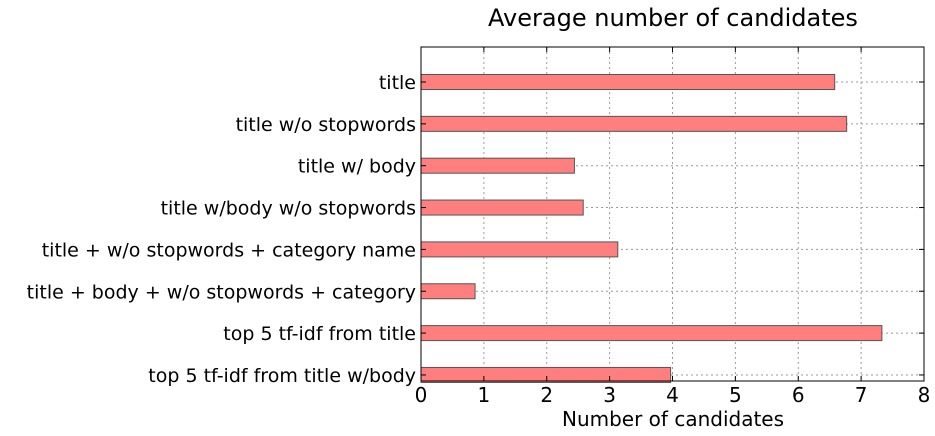 The width and height of the screenshot is (935, 436). I want to click on category-label: top 5 tf-idf from title, so click(319, 334).